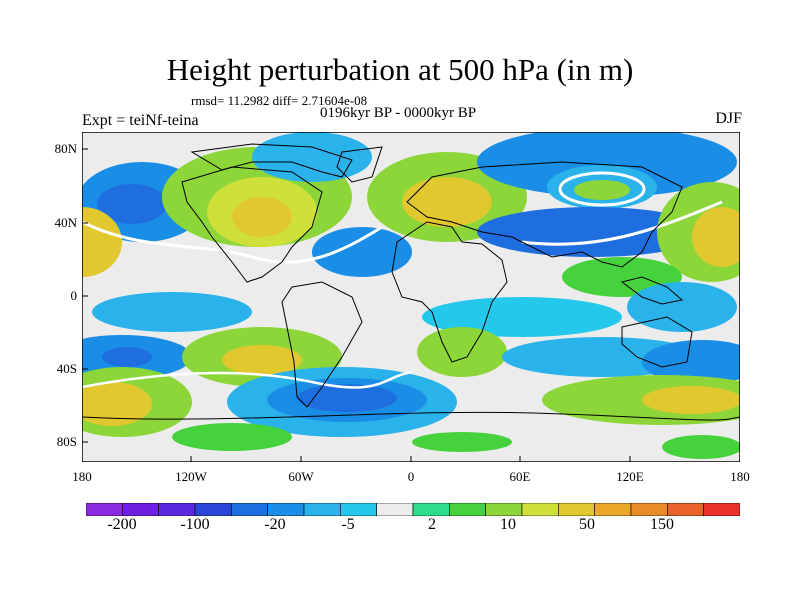 This screenshot has width=800, height=600. What do you see at coordinates (74, 295) in the screenshot?
I see `lat-tick-label: 0` at bounding box center [74, 295].